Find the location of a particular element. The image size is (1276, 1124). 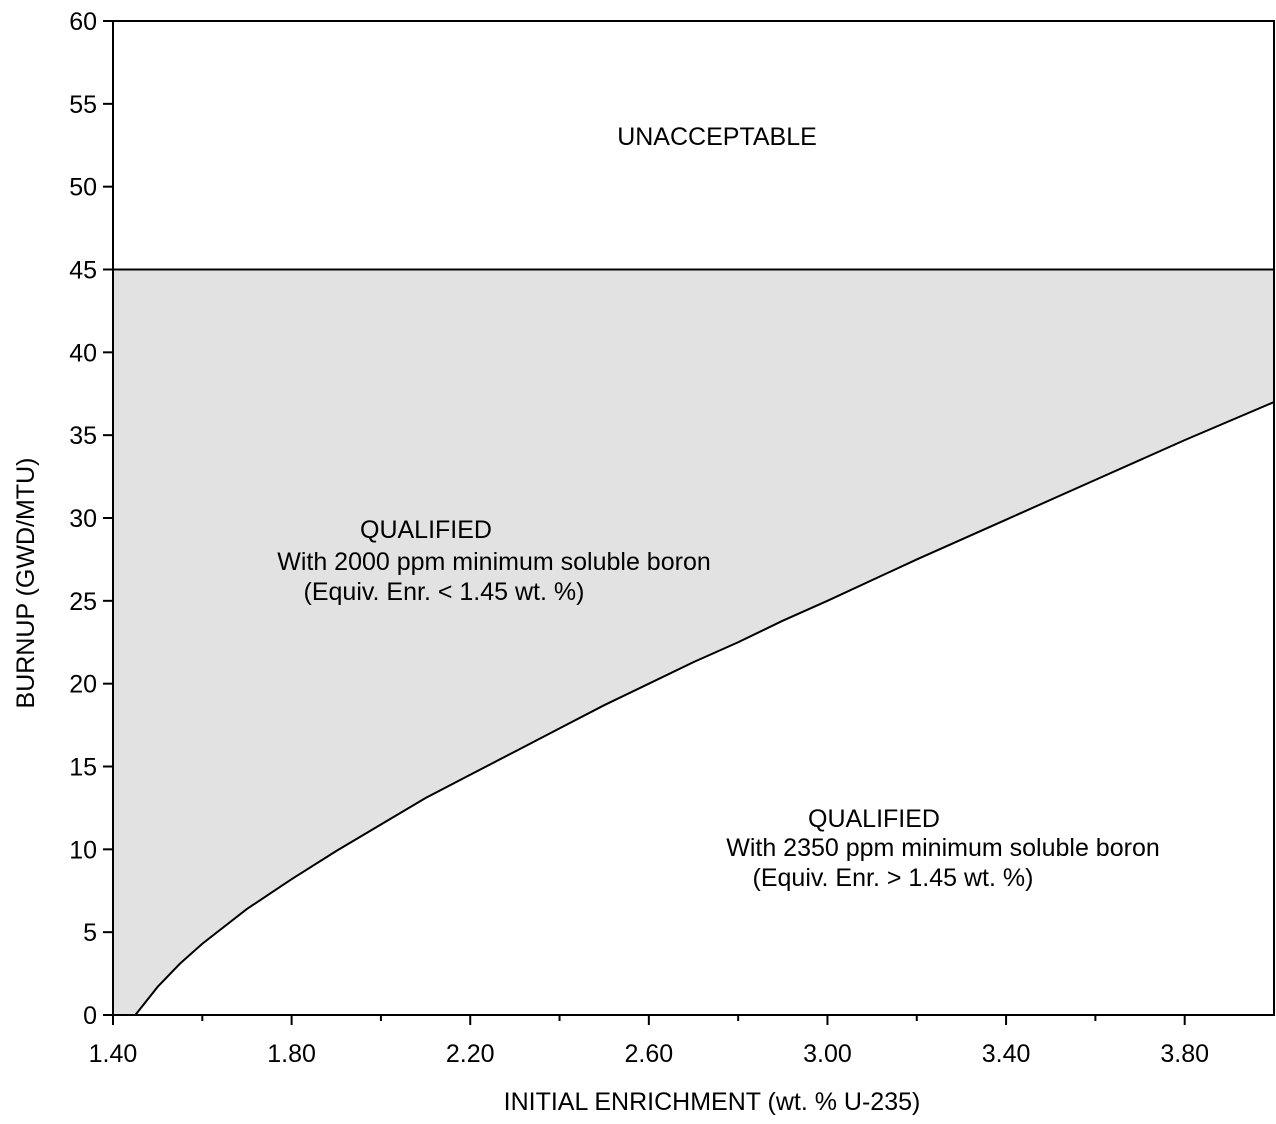

y-tick-label: 20 is located at coordinates (83, 685).